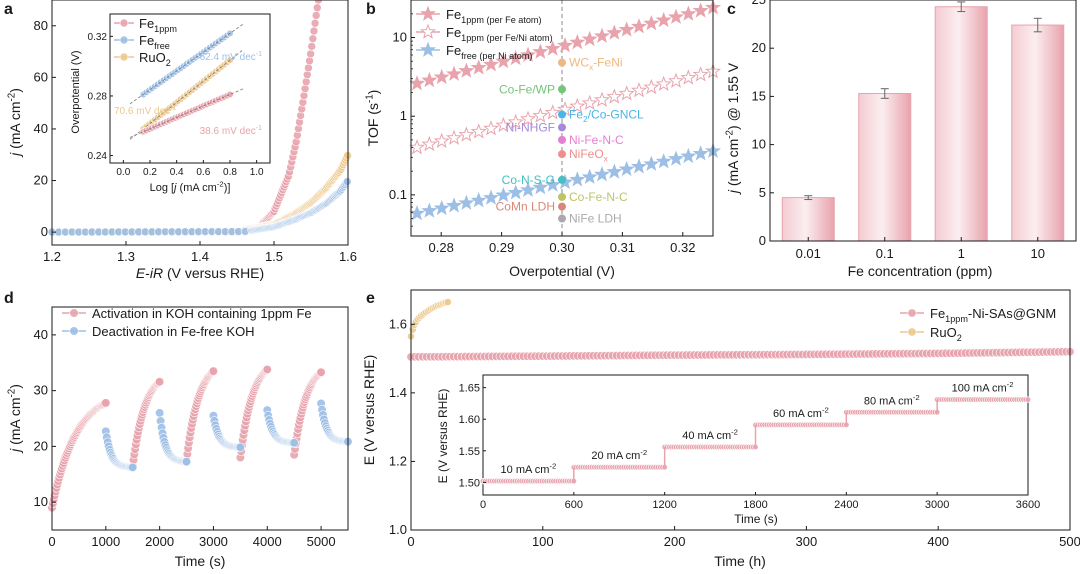 This screenshot has width=1080, height=574. Describe the element at coordinates (200, 273) in the screenshot. I see `a-xlabel: E-iR (V versus RHE)` at that location.